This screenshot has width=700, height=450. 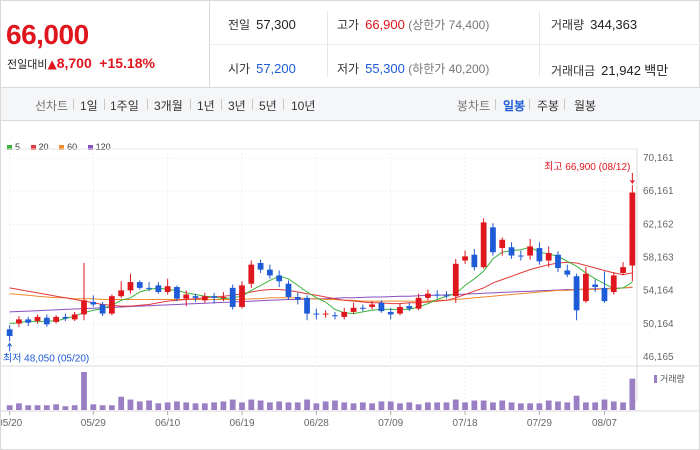 What do you see at coordinates (658, 357) in the screenshot?
I see `y-tick-label: 46,165` at bounding box center [658, 357].